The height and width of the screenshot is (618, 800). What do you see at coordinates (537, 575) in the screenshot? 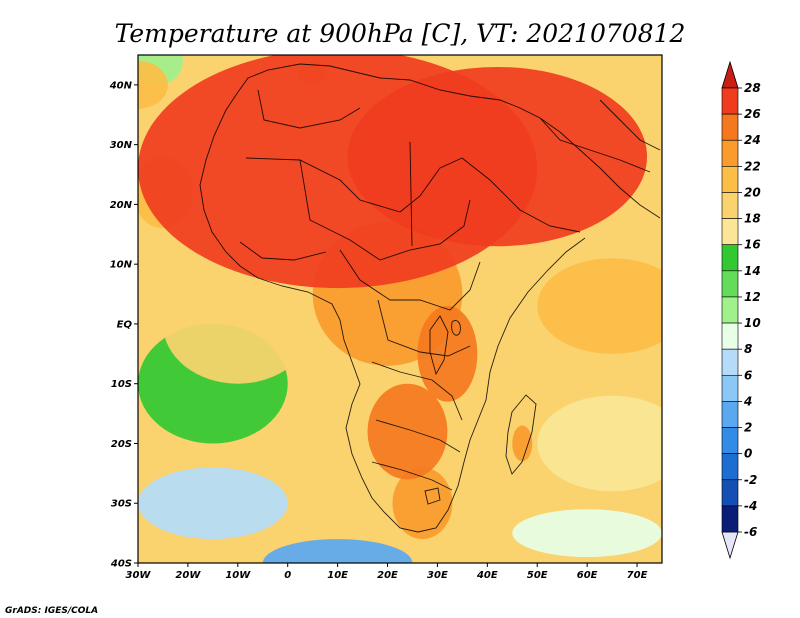
I see `lon-tick-label: 50E` at bounding box center [537, 575].